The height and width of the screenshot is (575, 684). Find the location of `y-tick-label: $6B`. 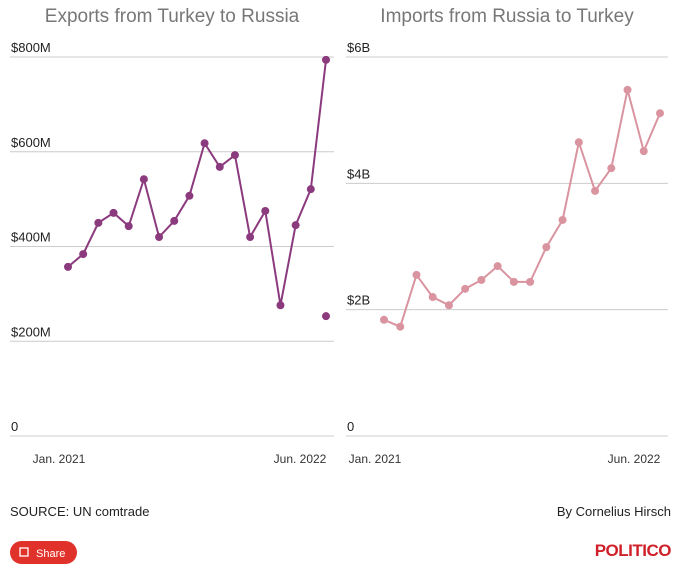

y-tick-label: $6B is located at coordinates (358, 47).